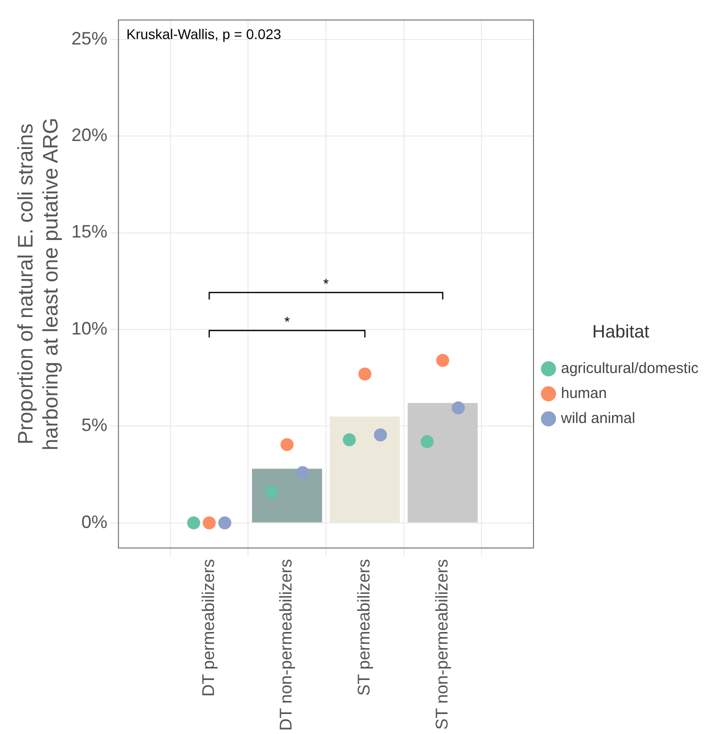  I want to click on y-tick-label: 0%, so click(94, 522).